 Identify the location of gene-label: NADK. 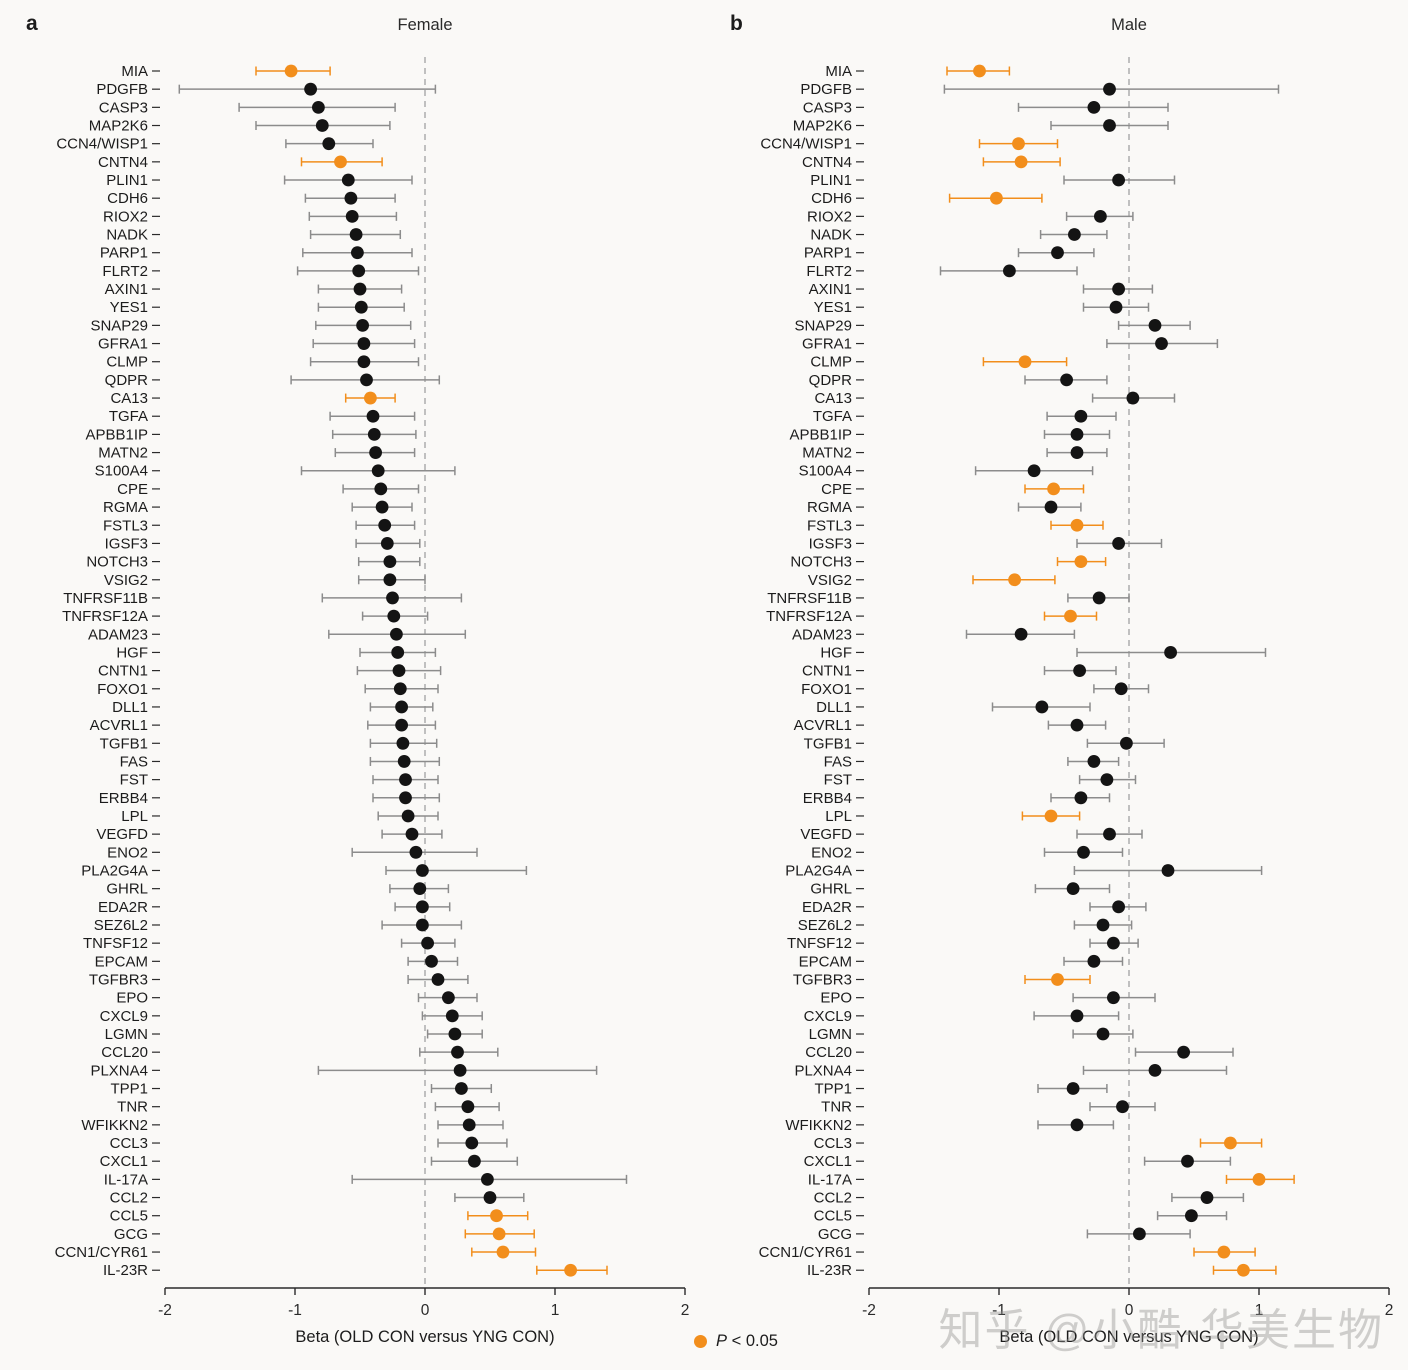
(831, 235).